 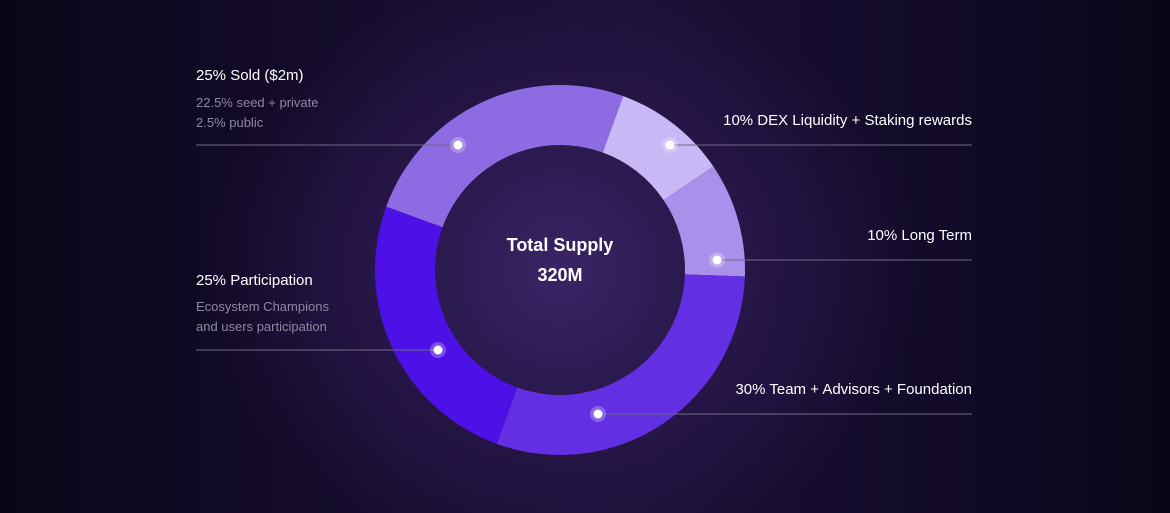 What do you see at coordinates (254, 280) in the screenshot?
I see `label-participation: 25% Participation` at bounding box center [254, 280].